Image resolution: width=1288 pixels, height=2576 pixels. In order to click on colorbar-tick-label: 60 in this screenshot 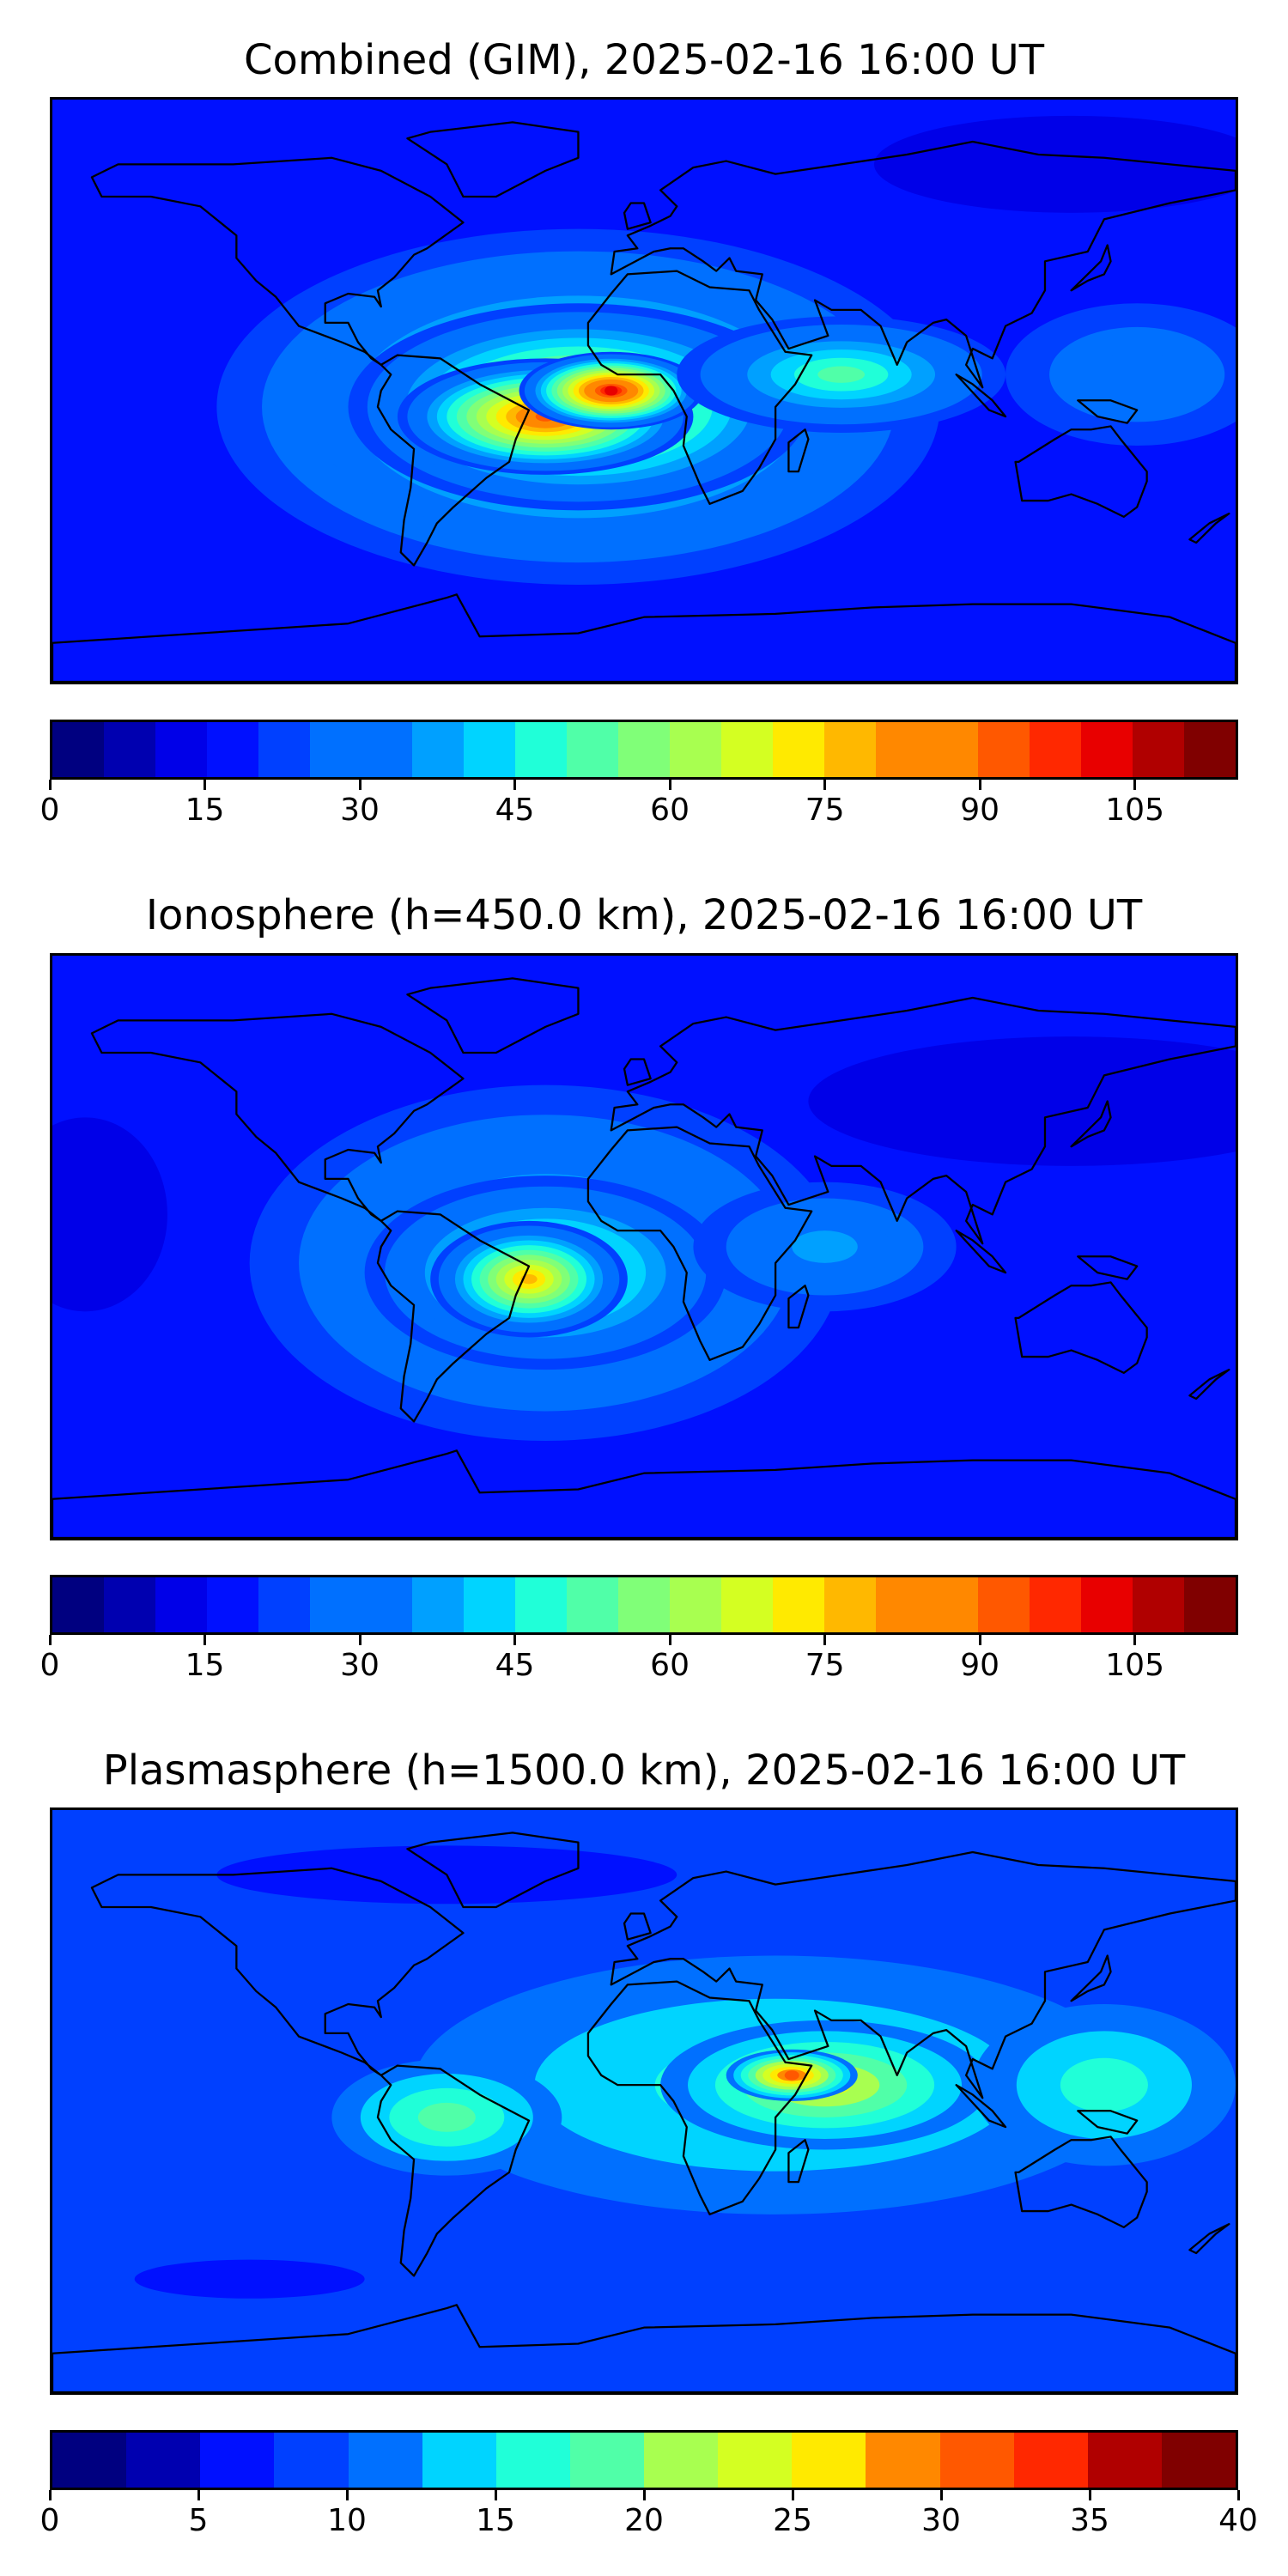, I will do `click(670, 810)`.